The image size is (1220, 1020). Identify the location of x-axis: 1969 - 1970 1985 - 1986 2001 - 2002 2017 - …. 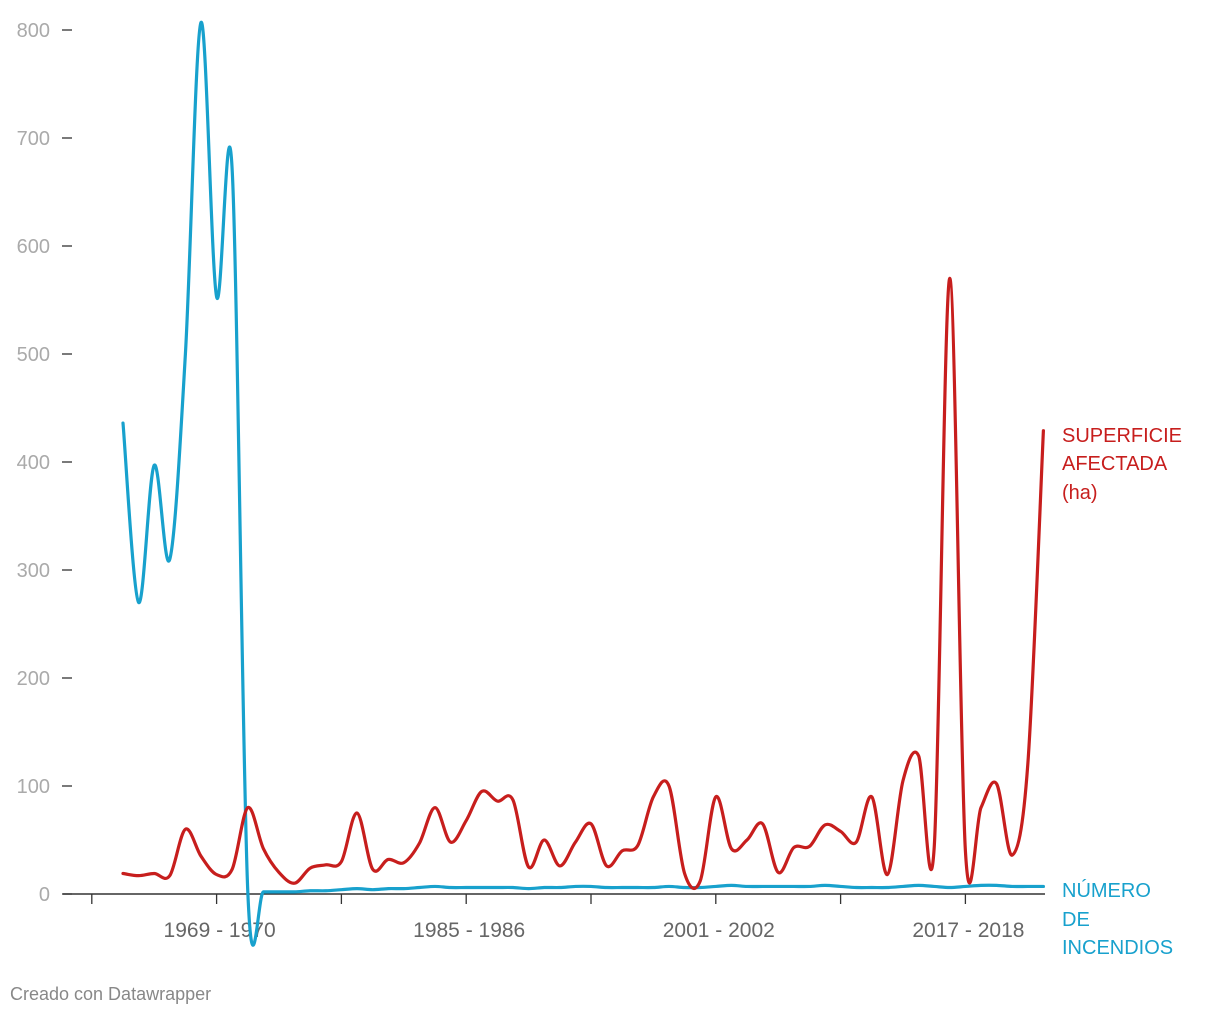
(554, 917).